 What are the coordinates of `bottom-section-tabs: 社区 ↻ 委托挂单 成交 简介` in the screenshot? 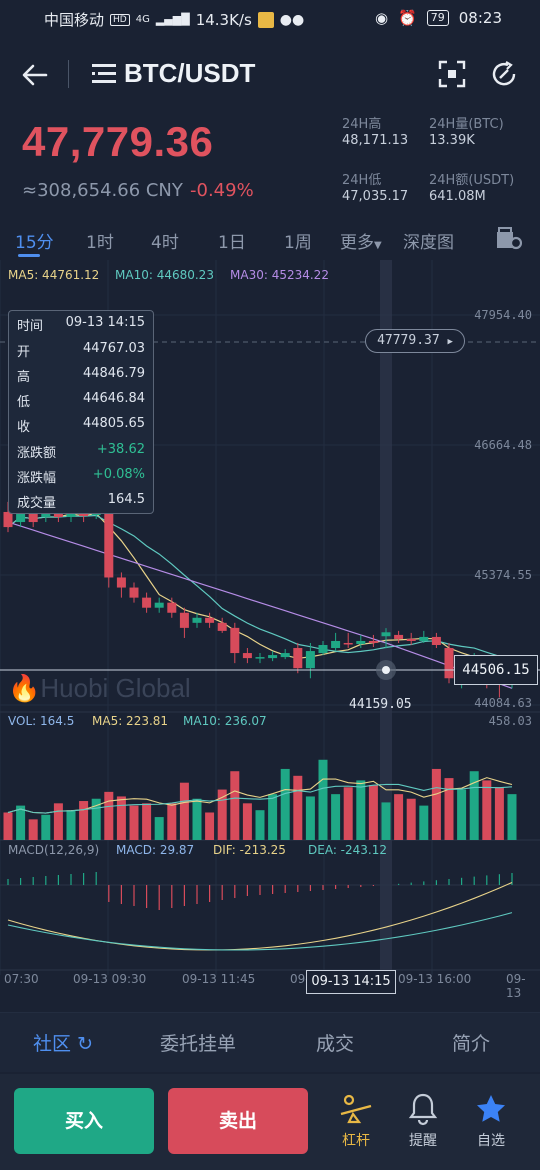 It's located at (270, 1042).